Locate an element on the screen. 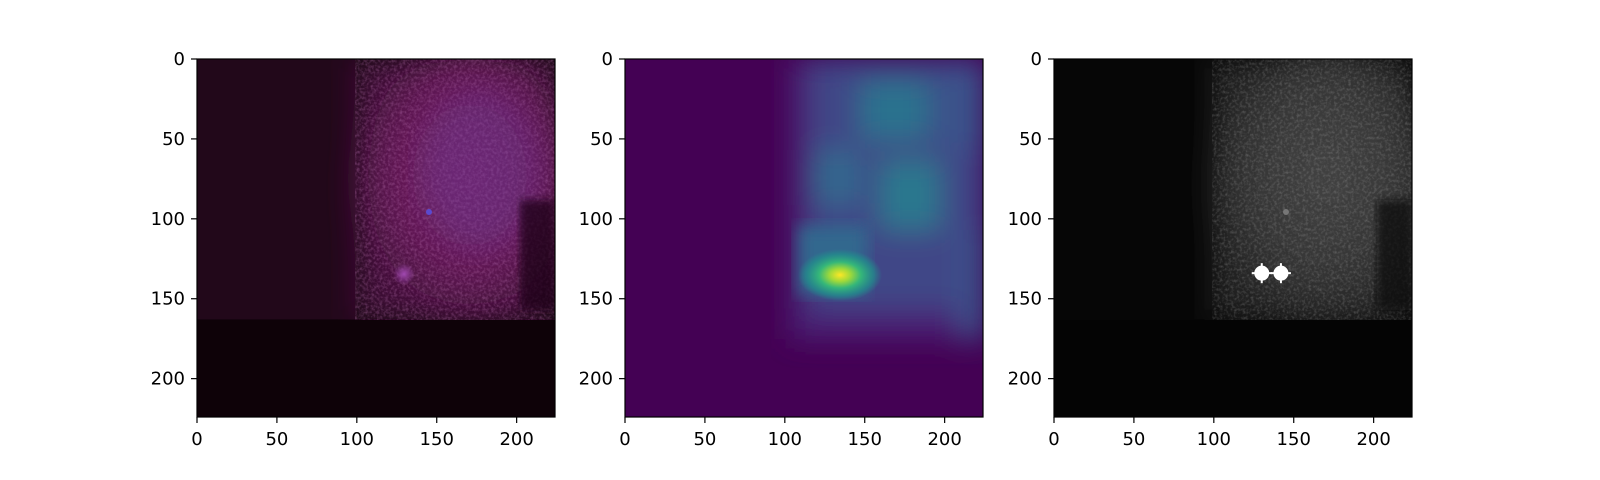  panel-1-x-tick-label: 50 is located at coordinates (276, 439).